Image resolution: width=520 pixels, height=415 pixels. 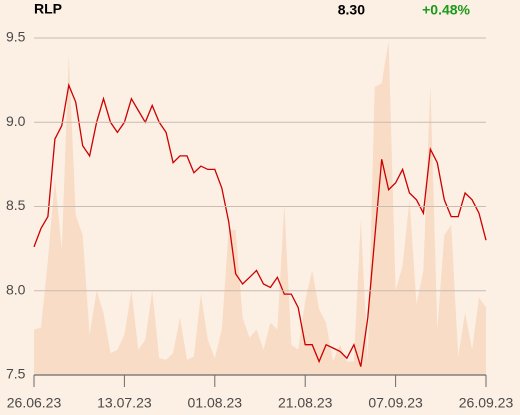 I want to click on x-tick-label: 26.09.23, so click(x=486, y=403).